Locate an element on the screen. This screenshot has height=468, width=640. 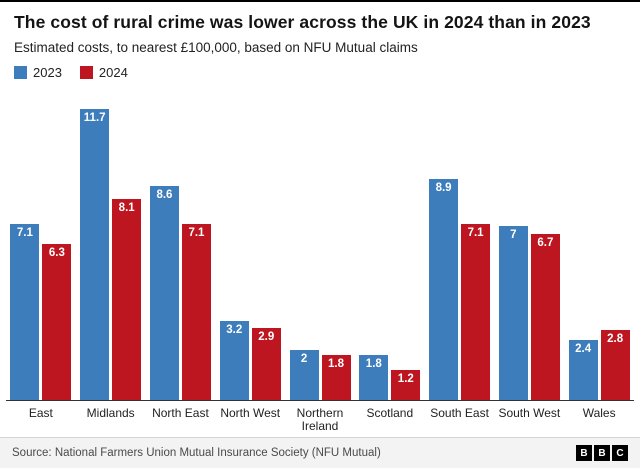
legend-item-2024: 2024 is located at coordinates (103, 72).